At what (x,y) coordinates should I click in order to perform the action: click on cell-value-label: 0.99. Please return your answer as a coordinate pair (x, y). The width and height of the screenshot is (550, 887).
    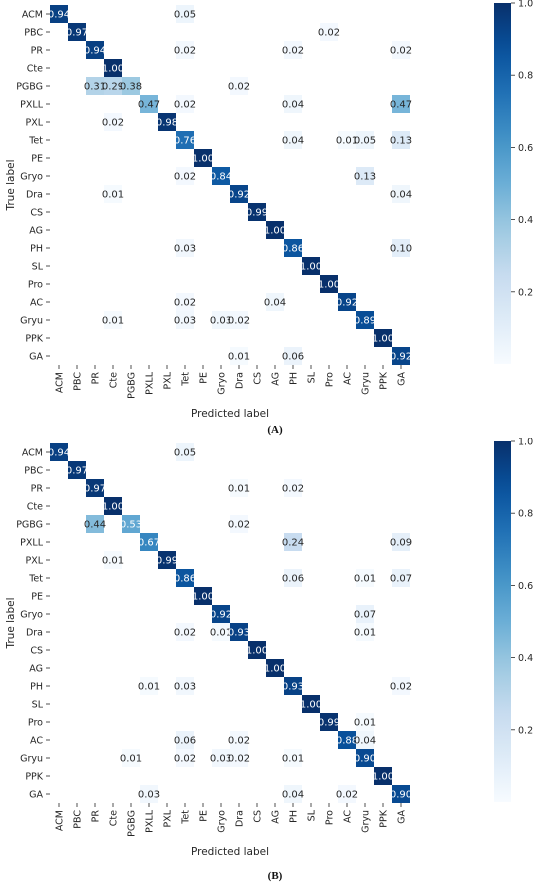
    Looking at the image, I should click on (167, 561).